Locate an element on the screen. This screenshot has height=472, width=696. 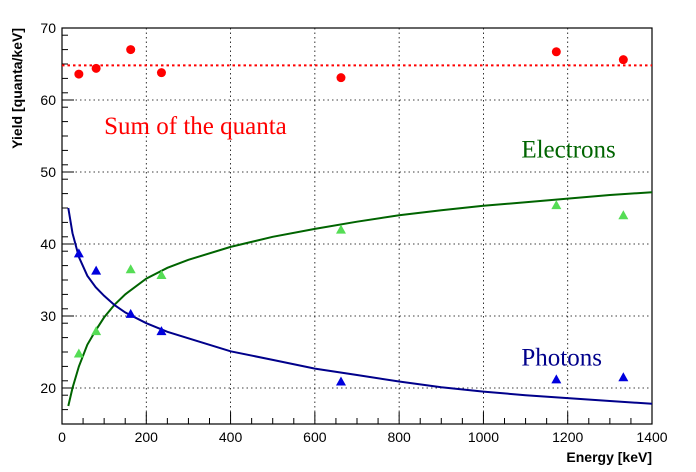
y-tick-label: 40 is located at coordinates (48, 244).